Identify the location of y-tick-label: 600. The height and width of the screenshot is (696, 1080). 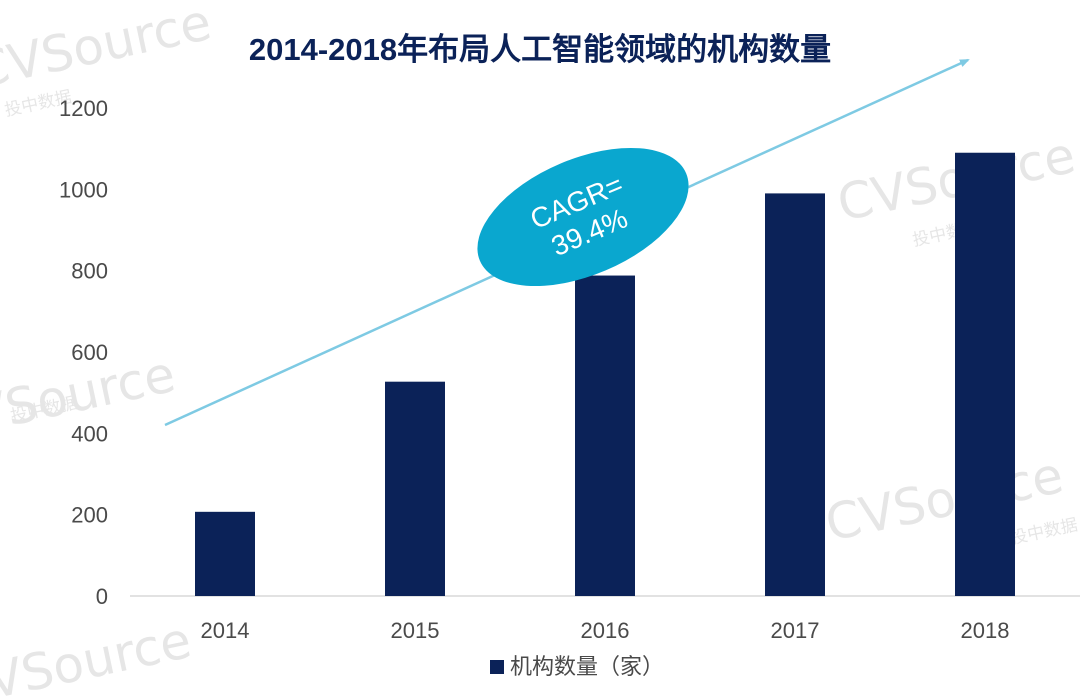
(89, 352).